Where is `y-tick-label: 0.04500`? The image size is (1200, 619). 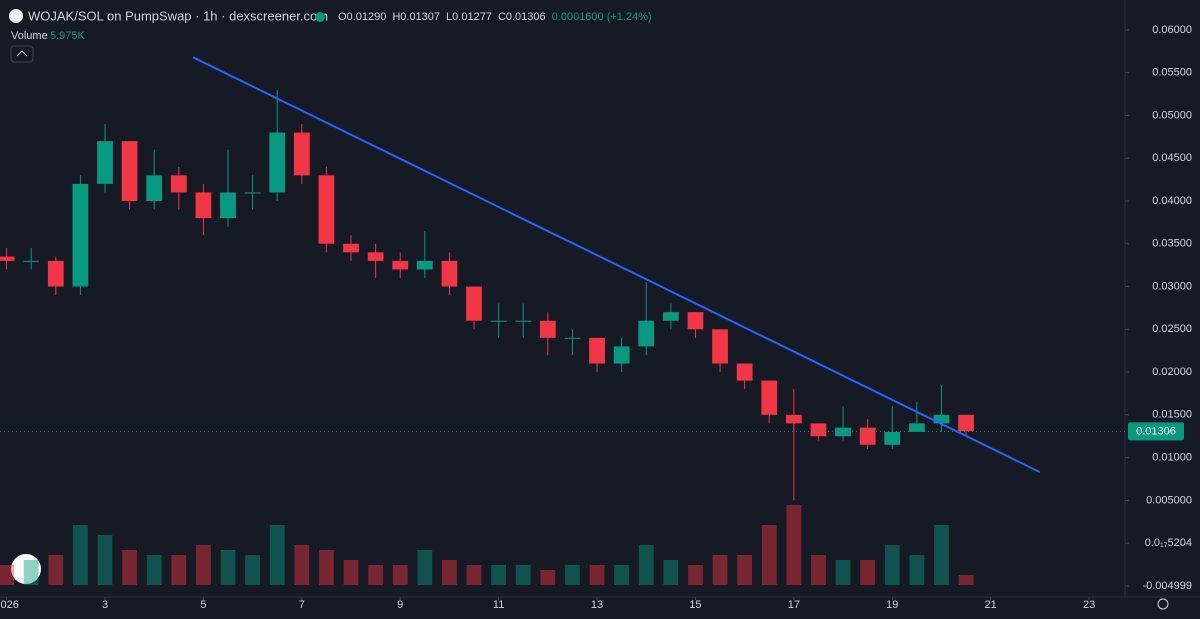 y-tick-label: 0.04500 is located at coordinates (1172, 158).